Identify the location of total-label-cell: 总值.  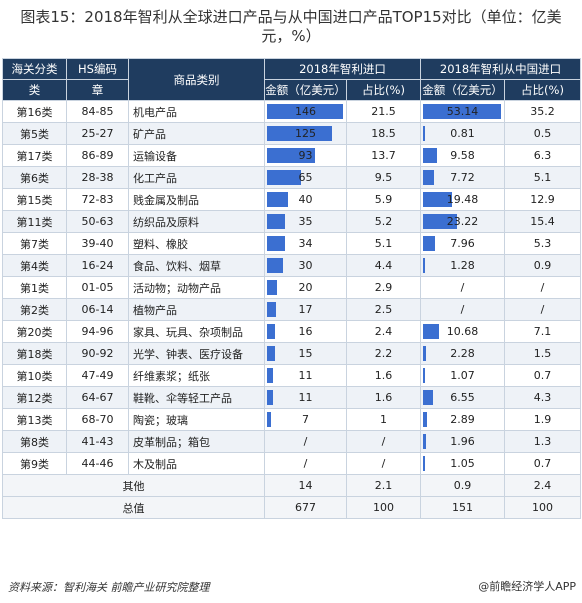
(133, 507).